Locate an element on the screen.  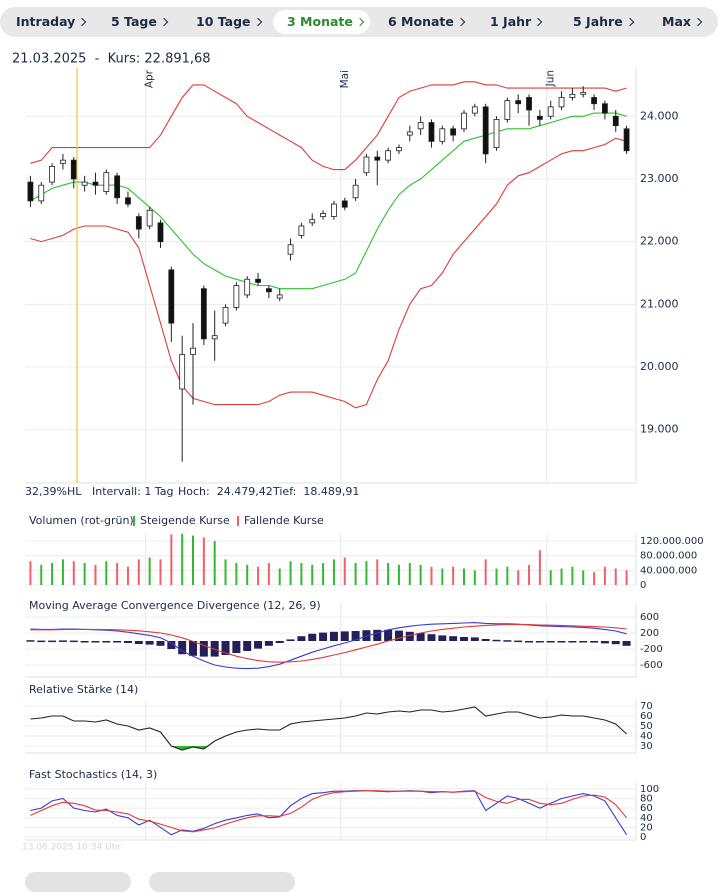
panel-title: Relative Stärke (14) is located at coordinates (83, 689).